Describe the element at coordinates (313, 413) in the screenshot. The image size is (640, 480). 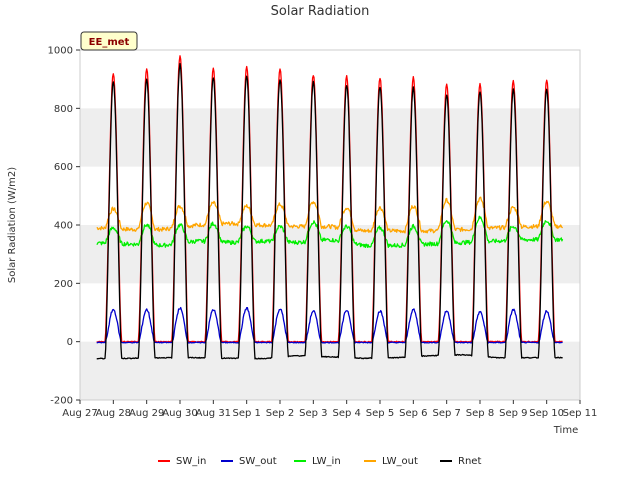
I see `x-tick-label: Sep 3` at that location.